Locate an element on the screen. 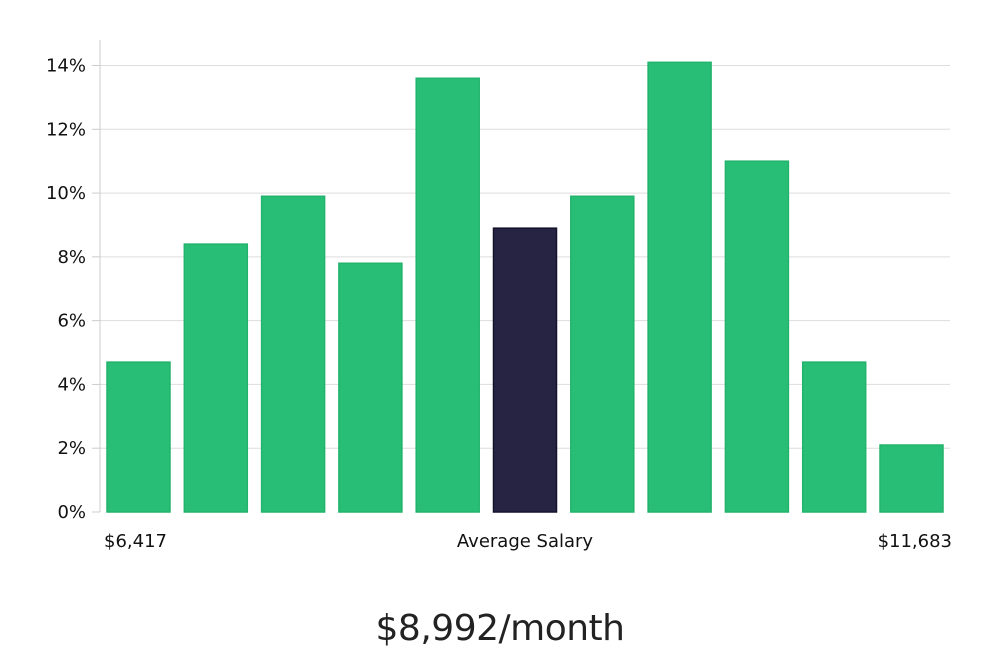 This screenshot has height=660, width=1000. x-min-label: $6,417 is located at coordinates (135, 541).